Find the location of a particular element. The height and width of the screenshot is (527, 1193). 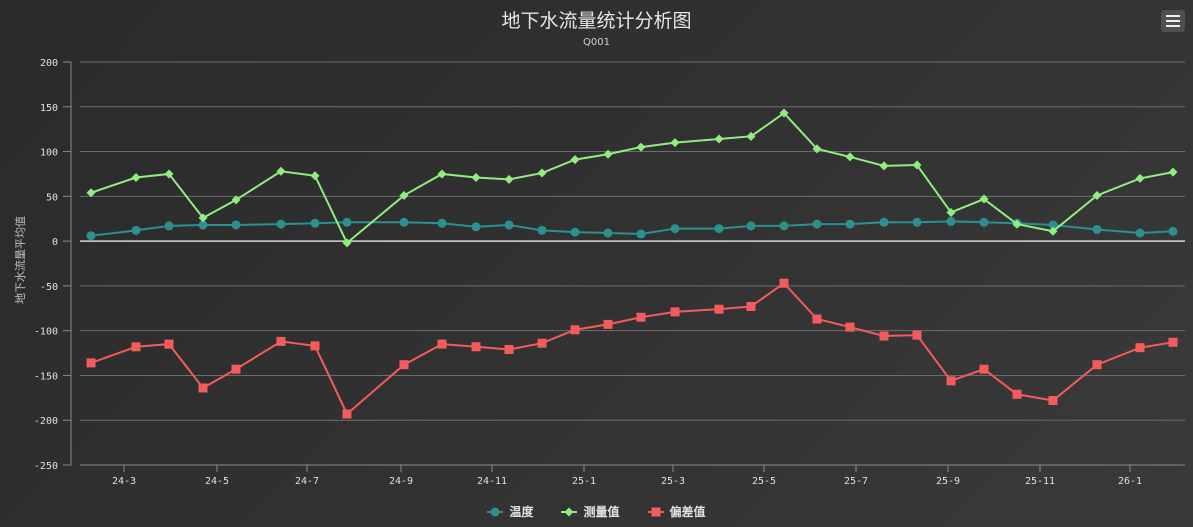

legend-item-temperature: 温度 is located at coordinates (510, 511).